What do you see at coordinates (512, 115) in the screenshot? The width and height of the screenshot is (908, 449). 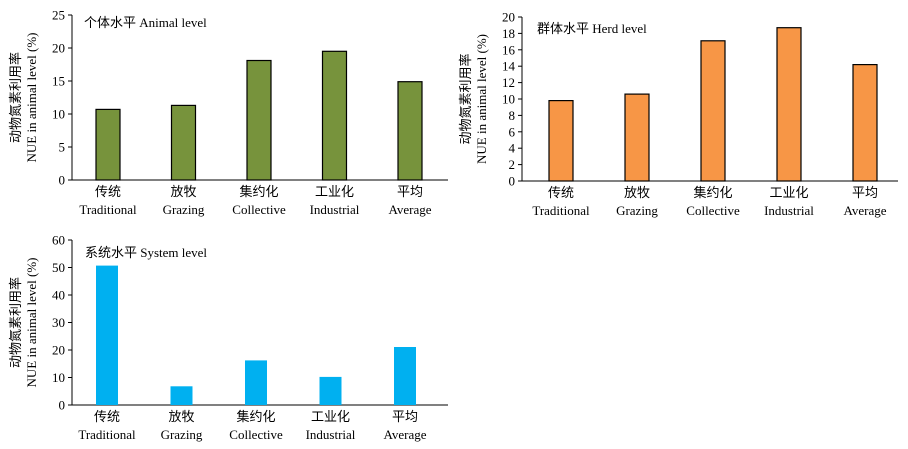 I see `y-tick-label: 8` at bounding box center [512, 115].